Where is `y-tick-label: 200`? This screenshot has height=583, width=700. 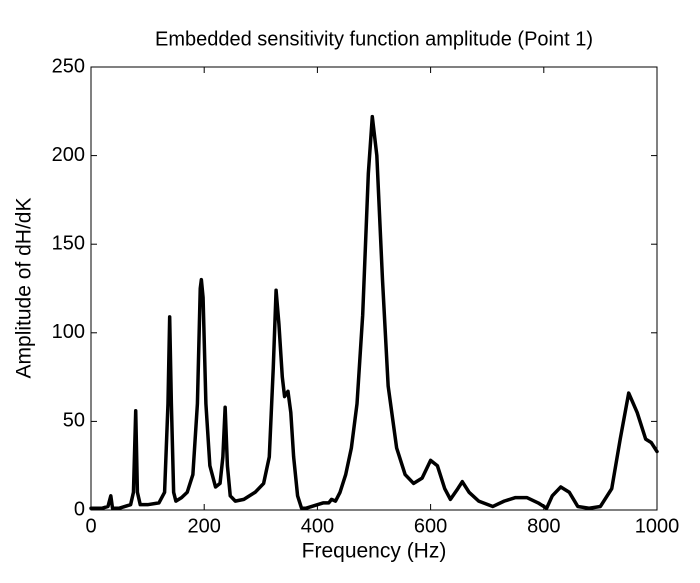 y-tick-label: 200 is located at coordinates (68, 155).